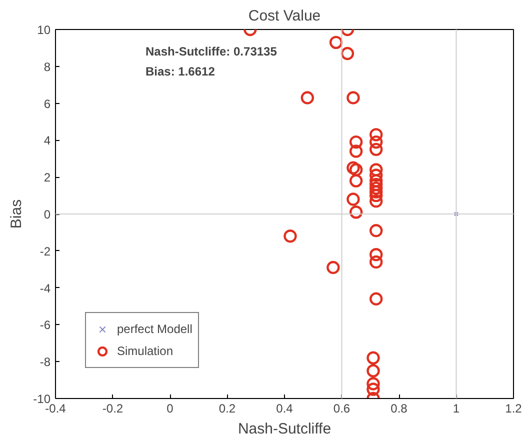  Describe the element at coordinates (47, 215) in the screenshot. I see `y-tick-label: 0` at that location.